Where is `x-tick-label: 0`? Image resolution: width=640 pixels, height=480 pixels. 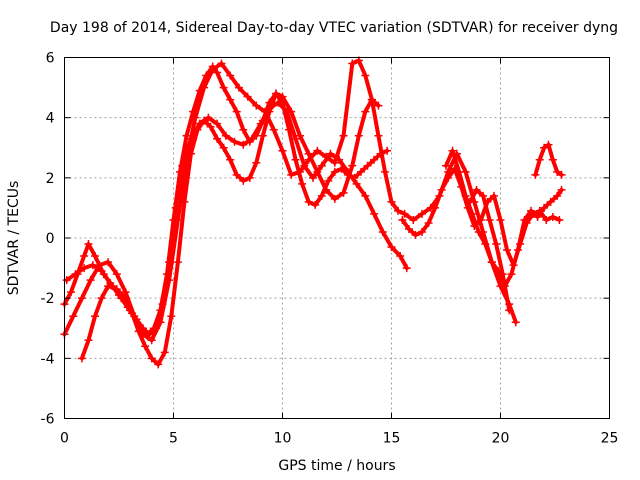 x-tick-label: 0 is located at coordinates (64, 439).